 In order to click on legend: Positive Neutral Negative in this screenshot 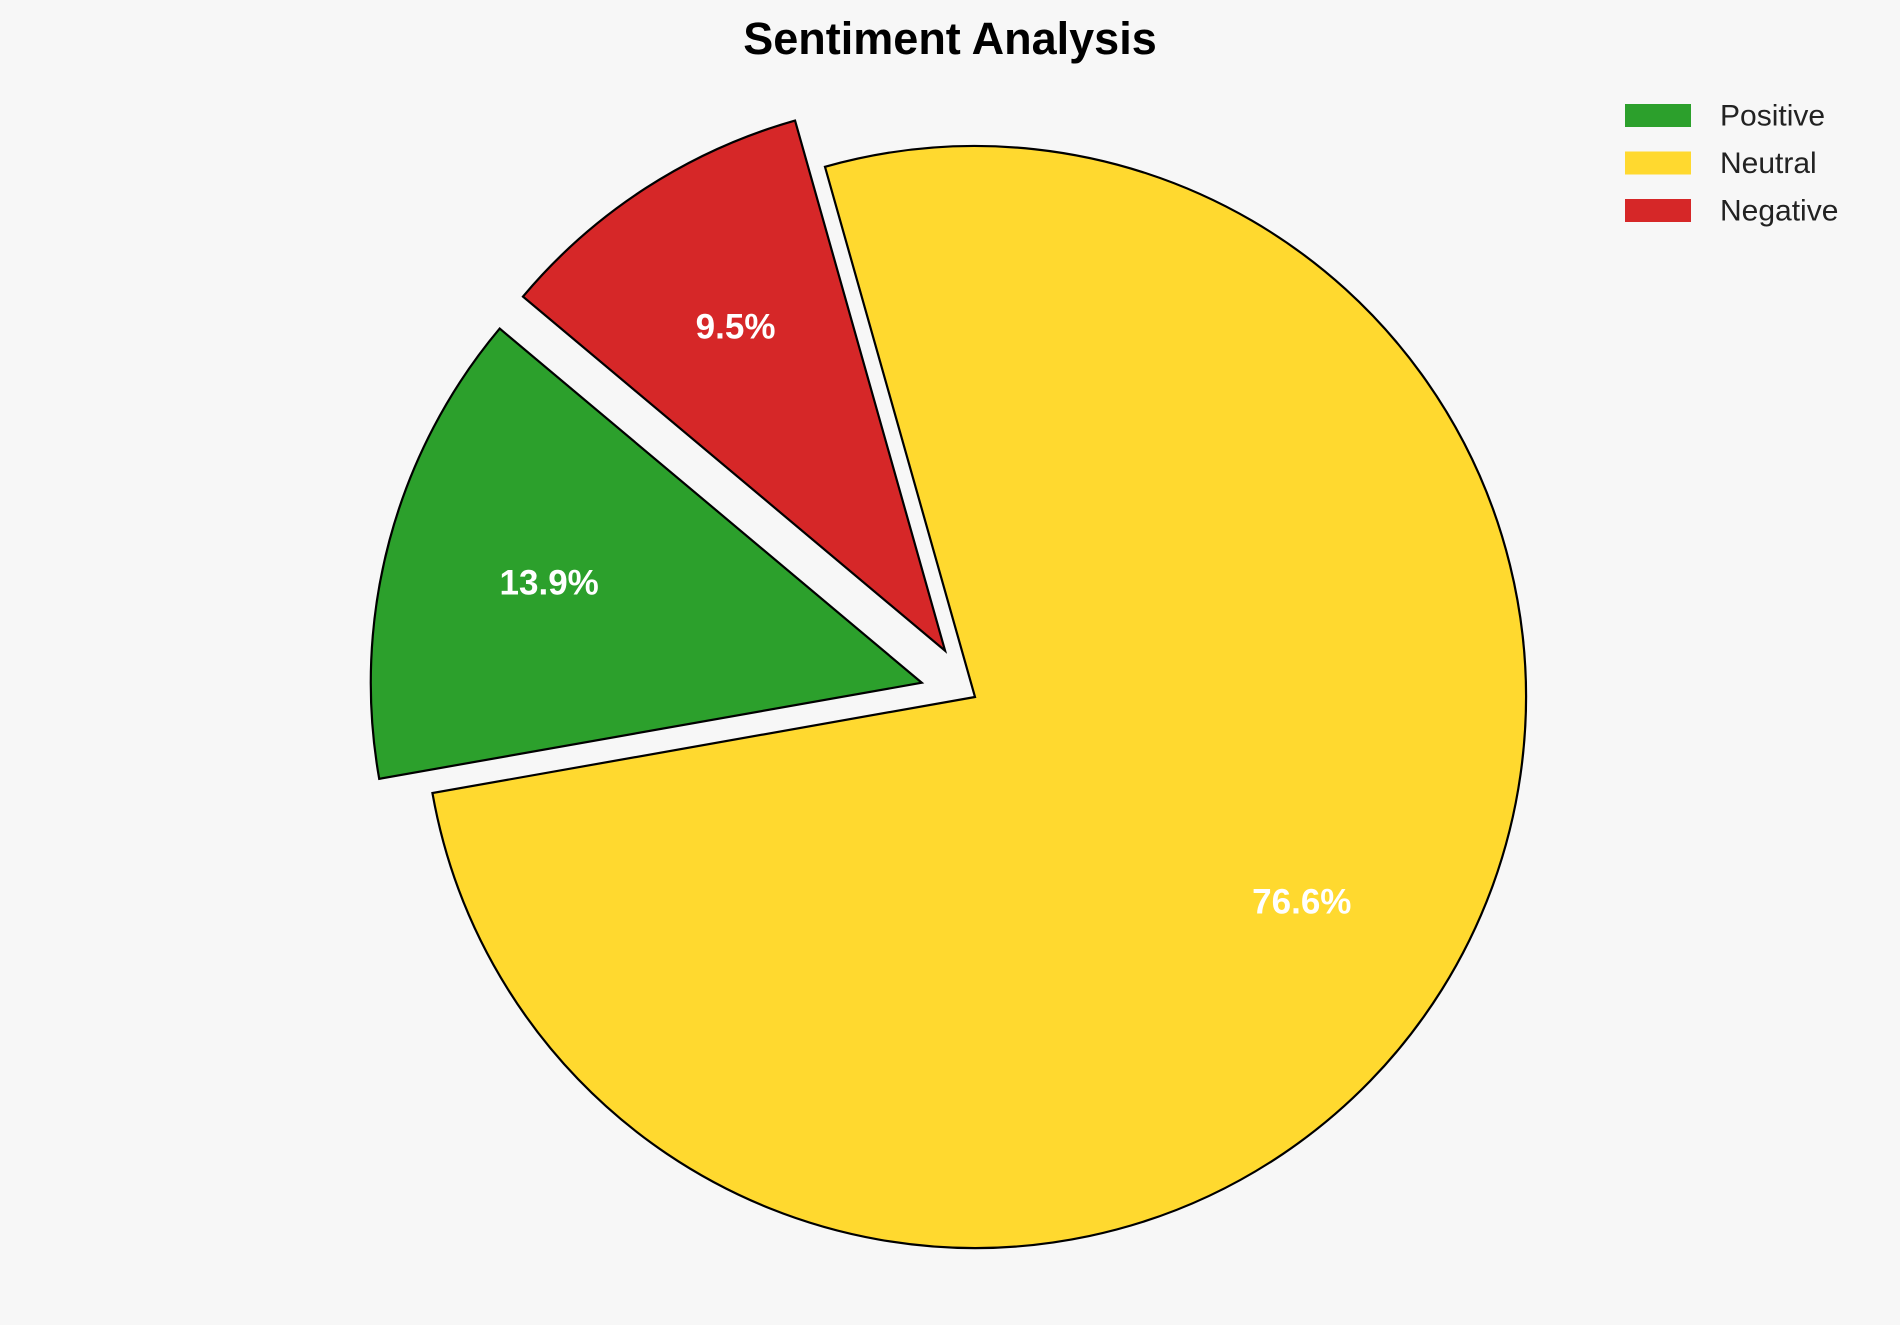, I will do `click(1731, 164)`.